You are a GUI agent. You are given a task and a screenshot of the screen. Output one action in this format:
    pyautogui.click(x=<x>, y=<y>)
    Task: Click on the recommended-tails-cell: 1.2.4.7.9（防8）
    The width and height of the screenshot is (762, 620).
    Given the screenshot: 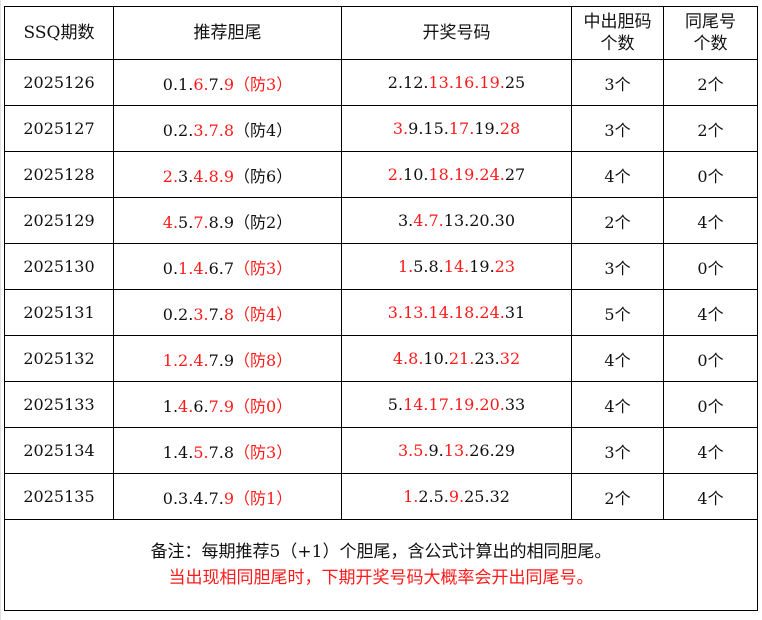 What is the action you would take?
    pyautogui.click(x=227, y=358)
    